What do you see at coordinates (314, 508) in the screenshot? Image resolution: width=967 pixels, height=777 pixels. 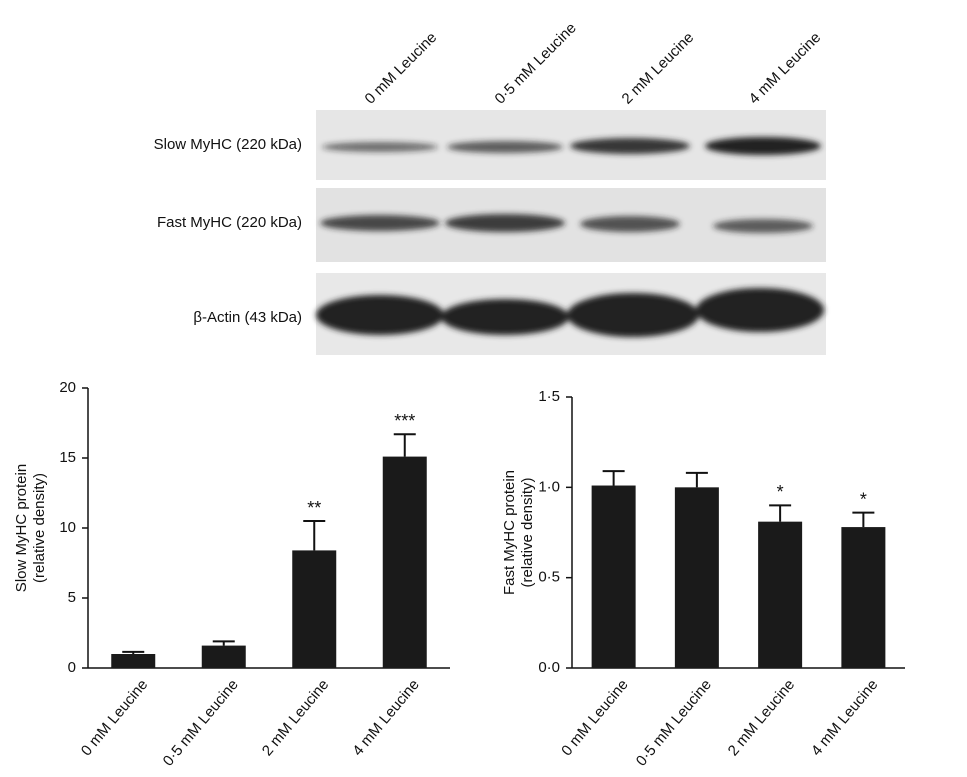 I see `significance: **` at bounding box center [314, 508].